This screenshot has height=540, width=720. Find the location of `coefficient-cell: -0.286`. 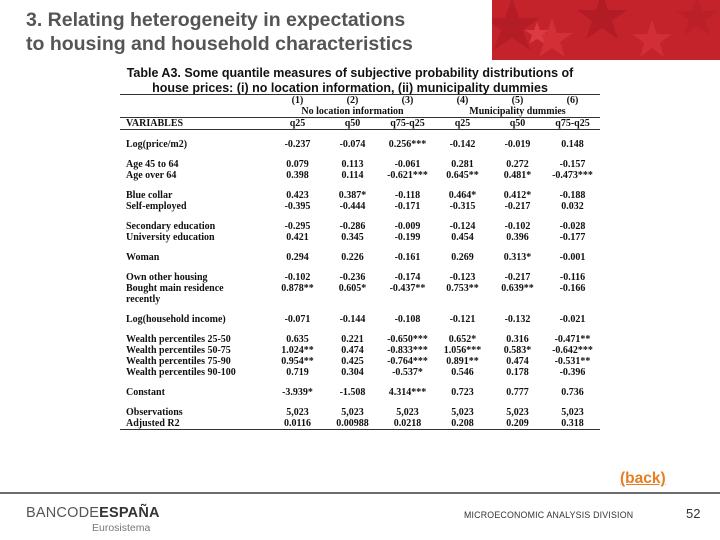

coefficient-cell: -0.286 is located at coordinates (352, 226).